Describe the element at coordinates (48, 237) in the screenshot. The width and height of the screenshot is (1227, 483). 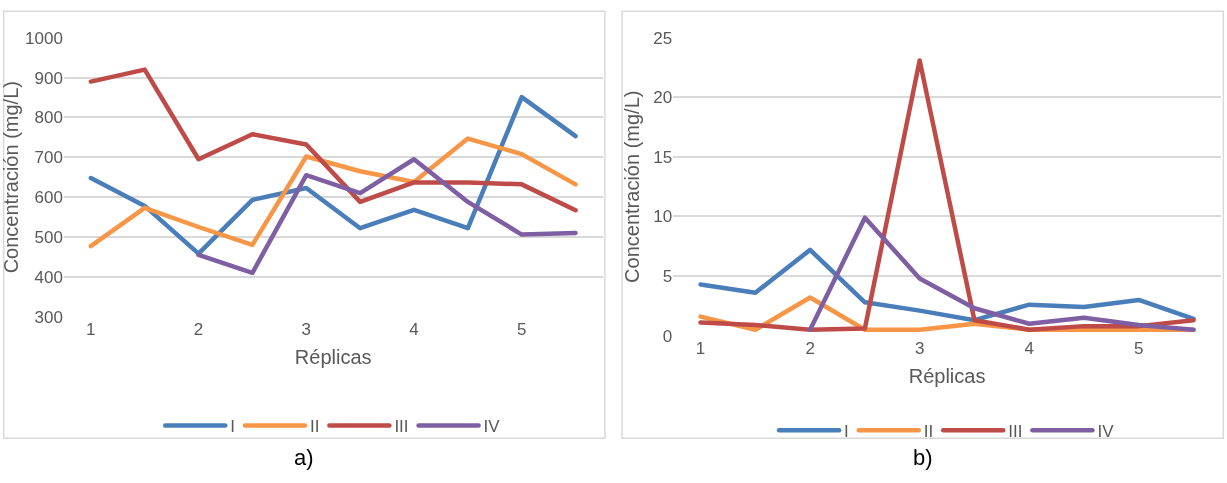
I see `y-tick-label: 500` at that location.